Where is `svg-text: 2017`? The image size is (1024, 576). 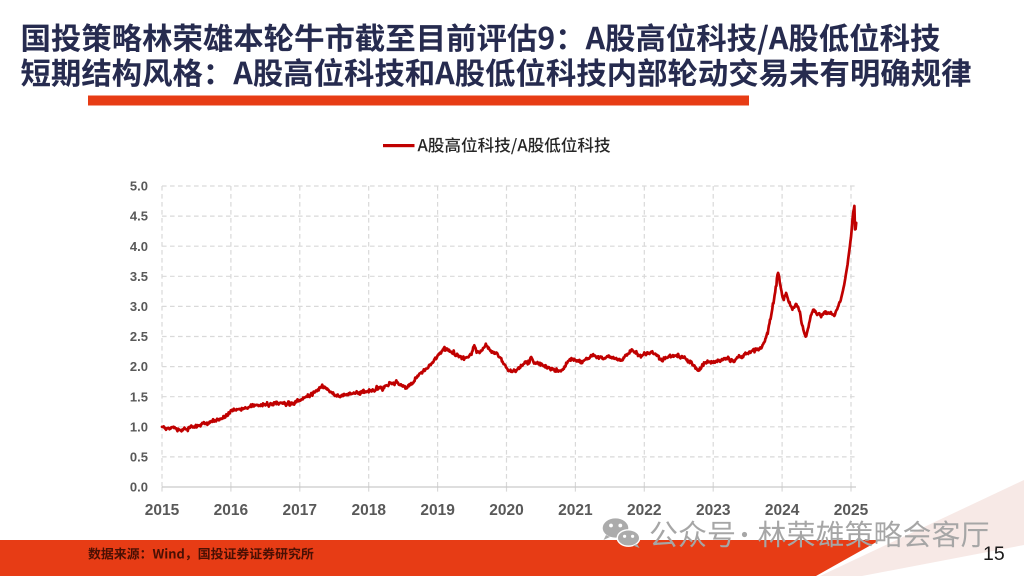
svg-text: 2017 is located at coordinates (300, 510).